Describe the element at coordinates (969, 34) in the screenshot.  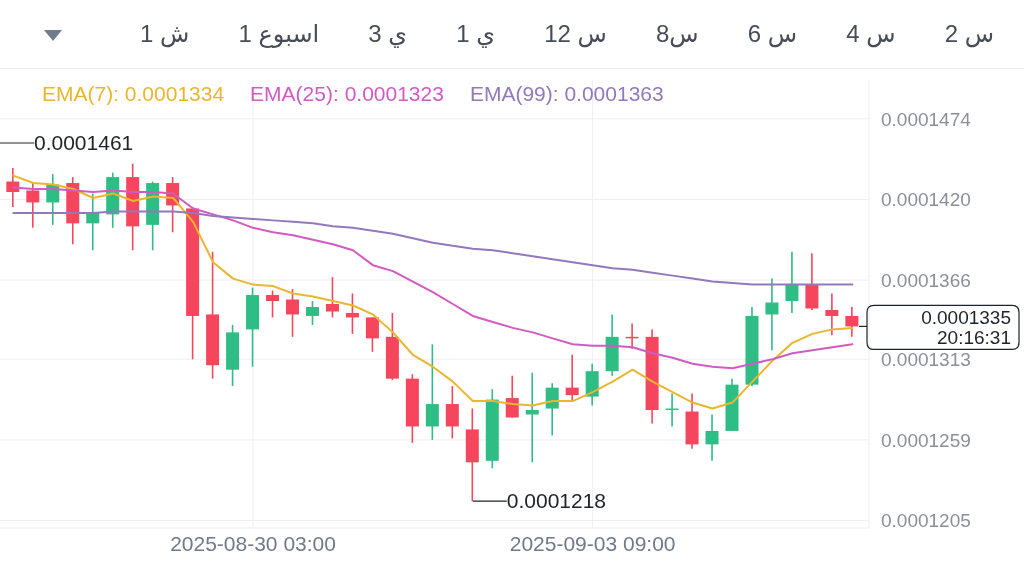
I see `text: 2 س` at that location.